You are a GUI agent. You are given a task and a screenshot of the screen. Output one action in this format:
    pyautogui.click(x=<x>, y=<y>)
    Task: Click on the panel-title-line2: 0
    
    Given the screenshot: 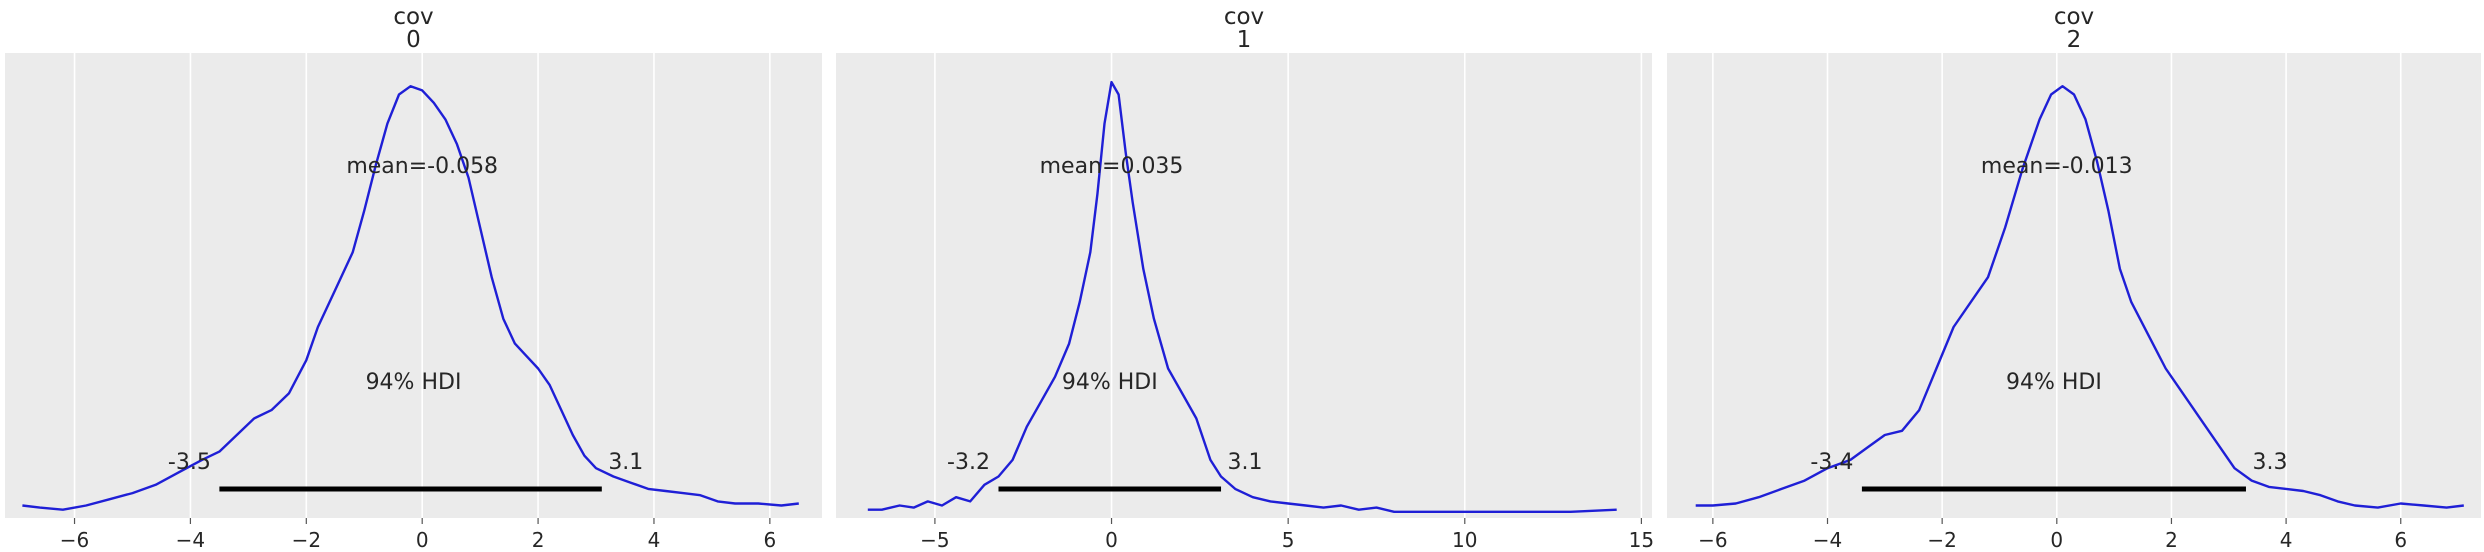 What is the action you would take?
    pyautogui.click(x=413, y=40)
    